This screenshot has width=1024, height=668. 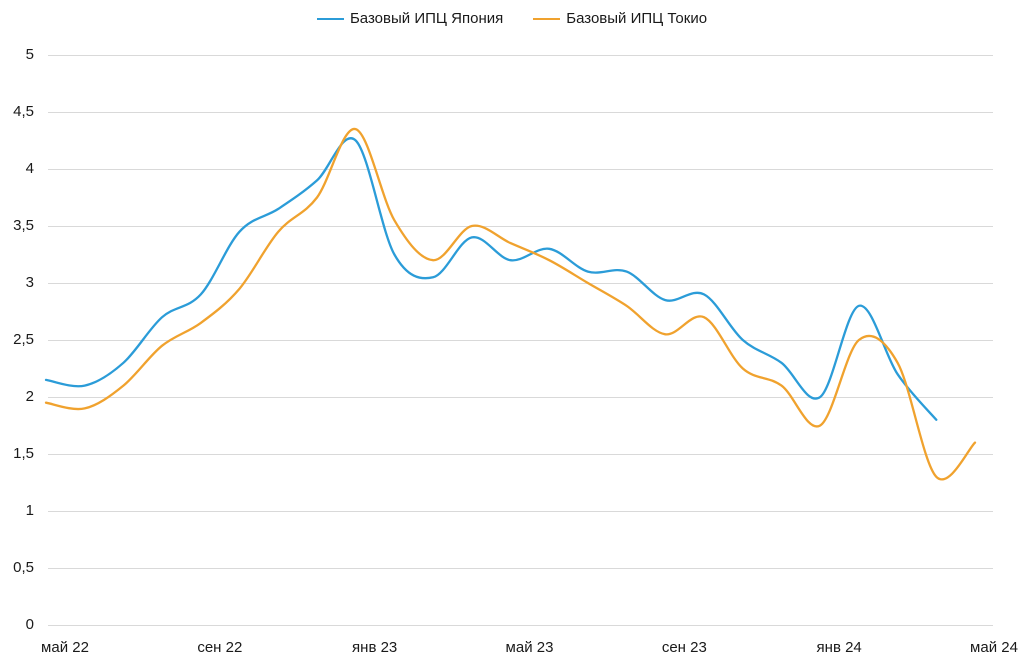 I want to click on y-axis-tick-label: 1, so click(x=29, y=510).